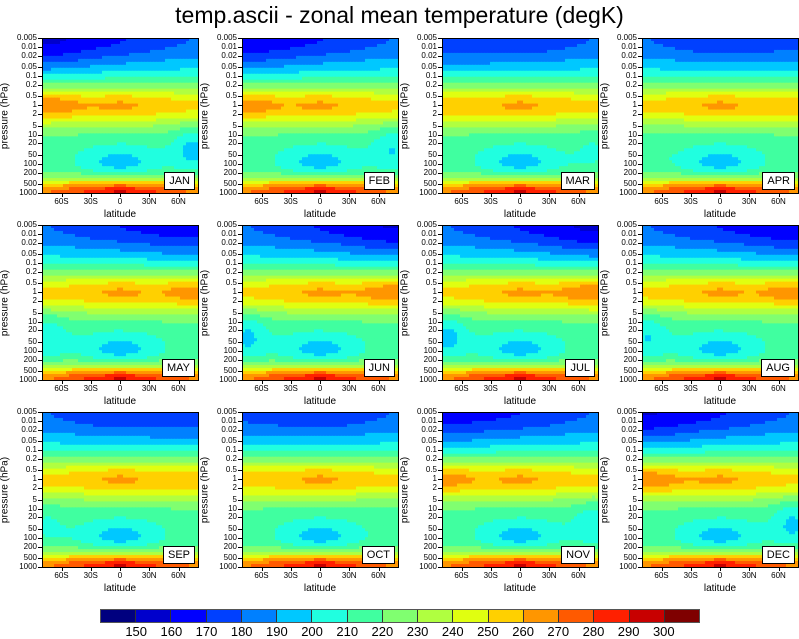 The width and height of the screenshot is (799, 639). I want to click on y-tick-label: 500, so click(30, 184).